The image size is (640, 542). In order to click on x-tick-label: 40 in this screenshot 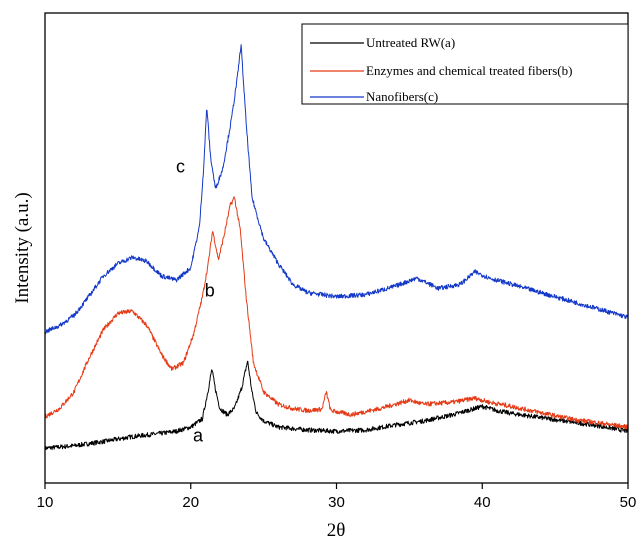, I will do `click(482, 502)`.